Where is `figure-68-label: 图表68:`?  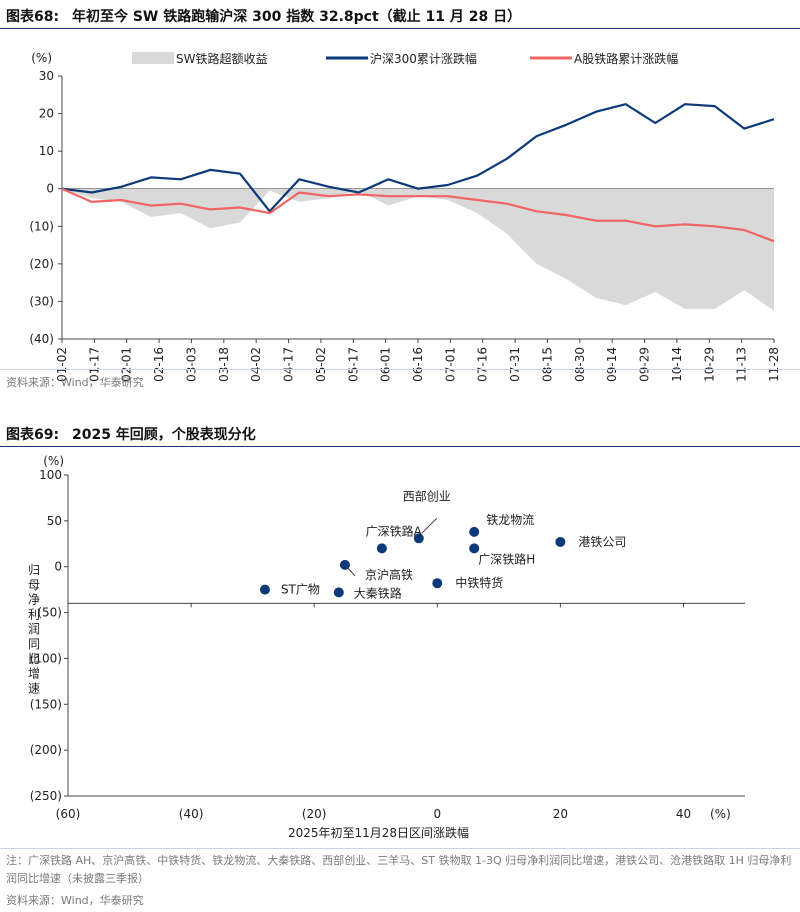 figure-68-label: 图表68: is located at coordinates (33, 17).